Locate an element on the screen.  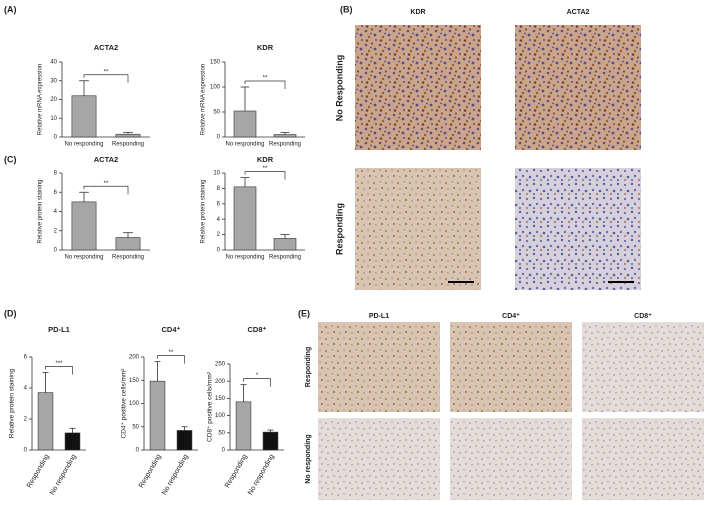
column-label: CD8⁺ is located at coordinates (643, 316).